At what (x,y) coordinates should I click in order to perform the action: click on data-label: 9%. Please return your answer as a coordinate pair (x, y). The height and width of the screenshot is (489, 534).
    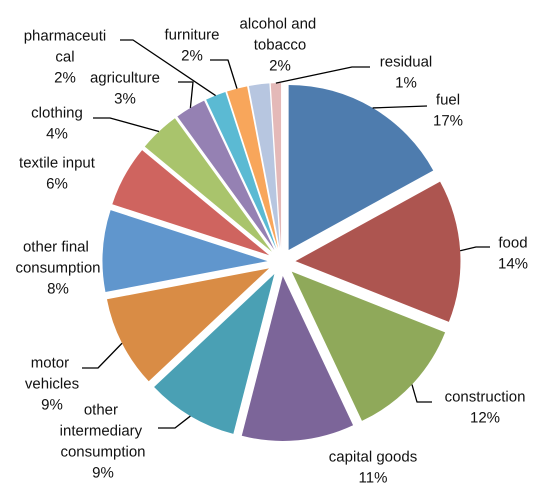
    Looking at the image, I should click on (103, 473).